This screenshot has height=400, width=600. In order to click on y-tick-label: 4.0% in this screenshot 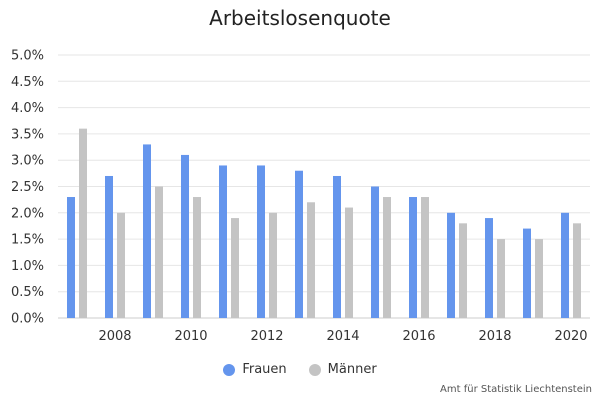, I will do `click(27, 108)`.